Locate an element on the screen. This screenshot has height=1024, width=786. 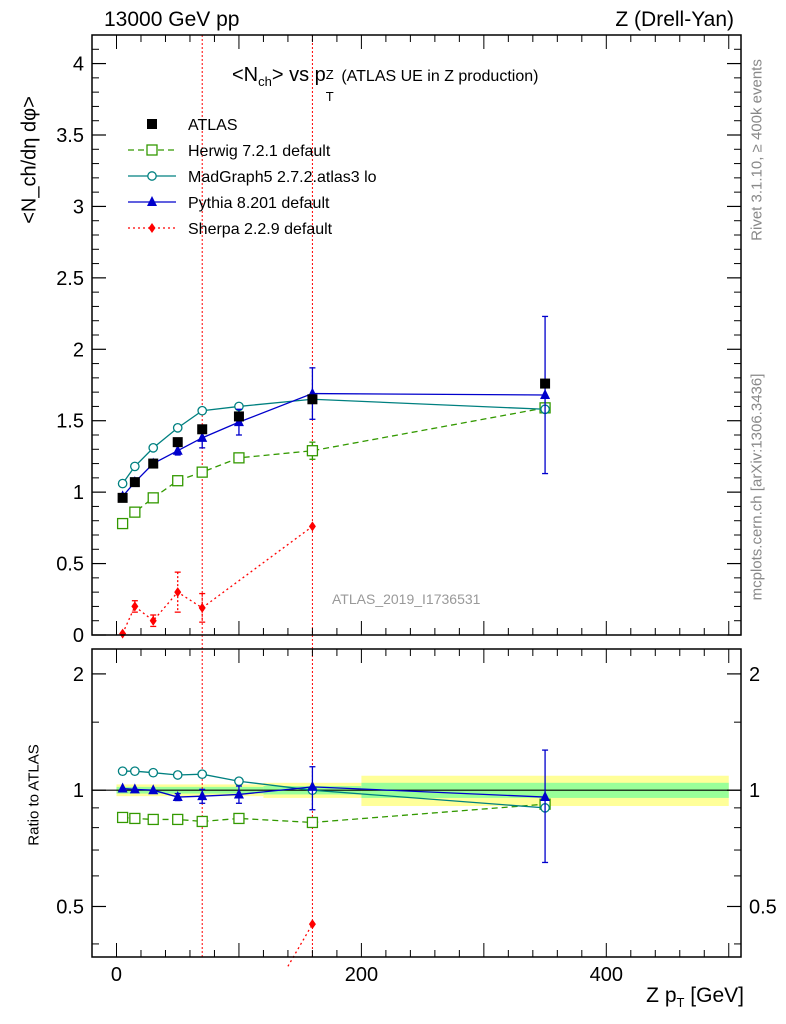
ratio-sherpa-2-2-9-default-line is located at coordinates (300, 945).